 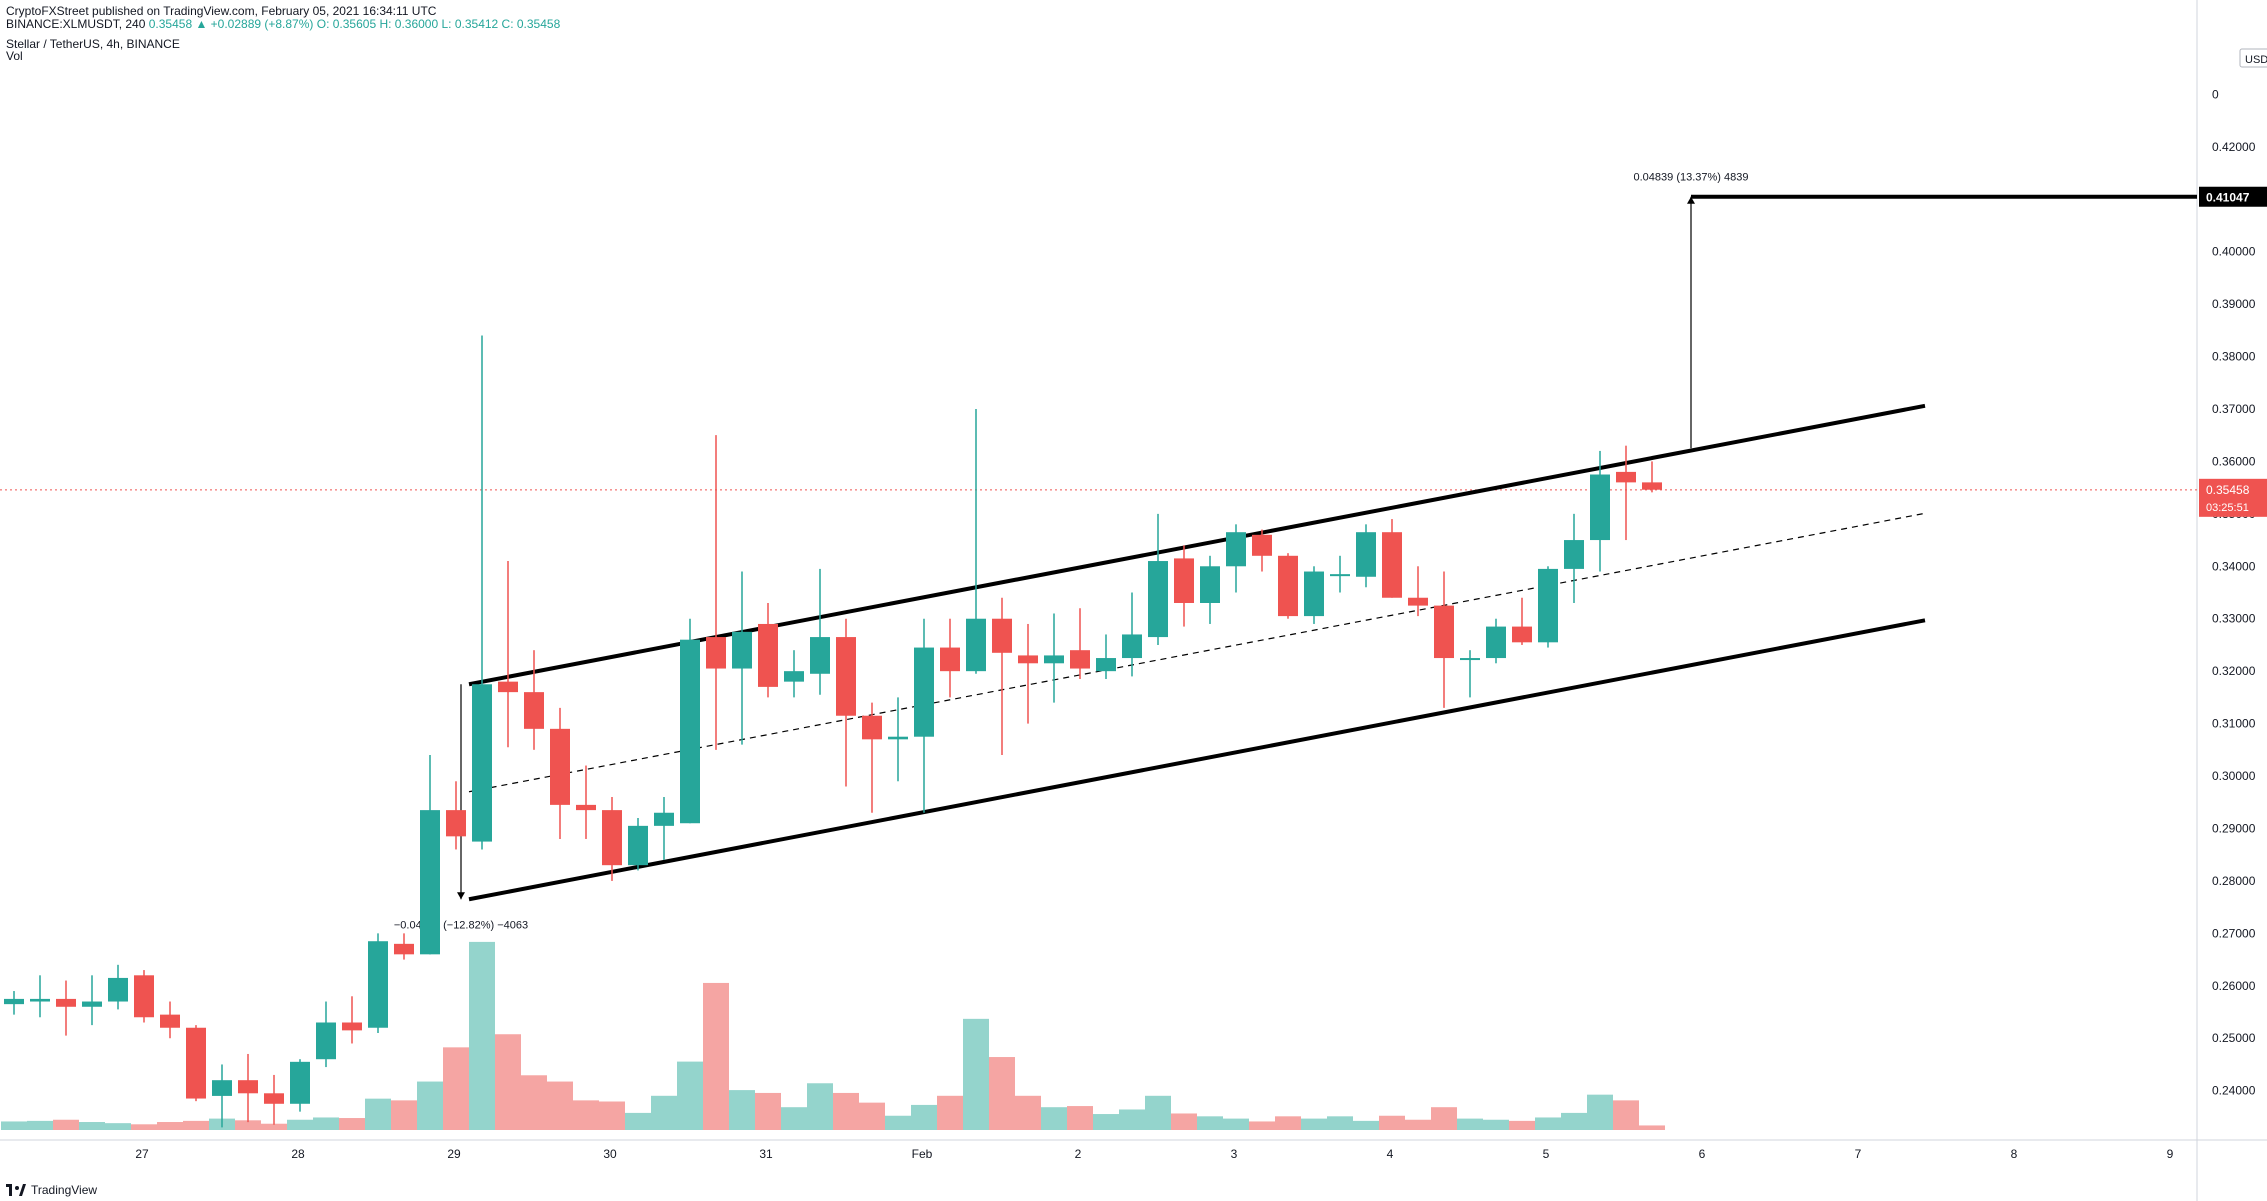 What do you see at coordinates (461, 925) in the screenshot?
I see `measure-down-label: −0.04063 (−12.82%) −4063` at bounding box center [461, 925].